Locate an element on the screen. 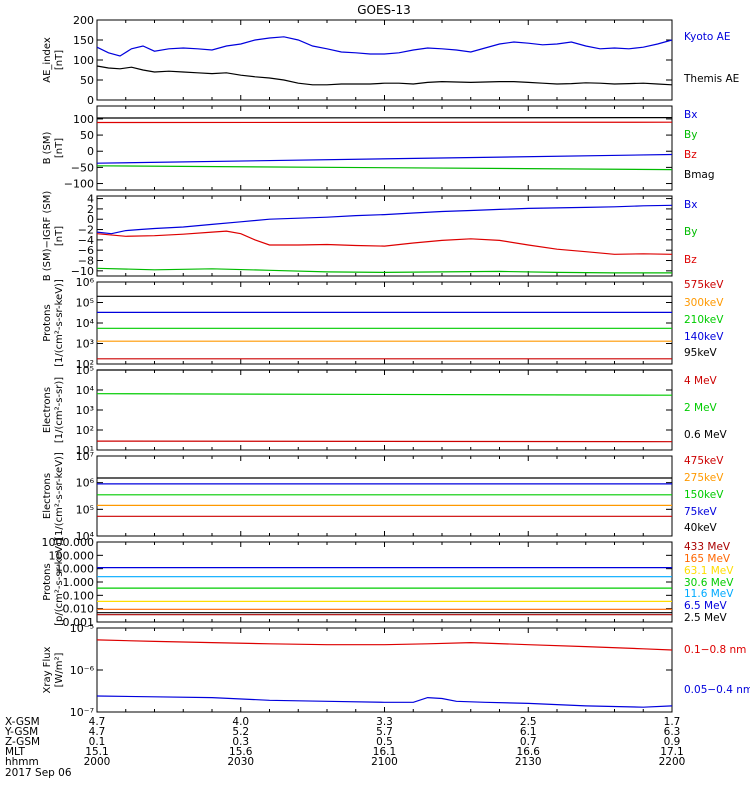 Image resolution: width=750 pixels, height=800 pixels. ephemeris-value: 16.1 is located at coordinates (384, 752).